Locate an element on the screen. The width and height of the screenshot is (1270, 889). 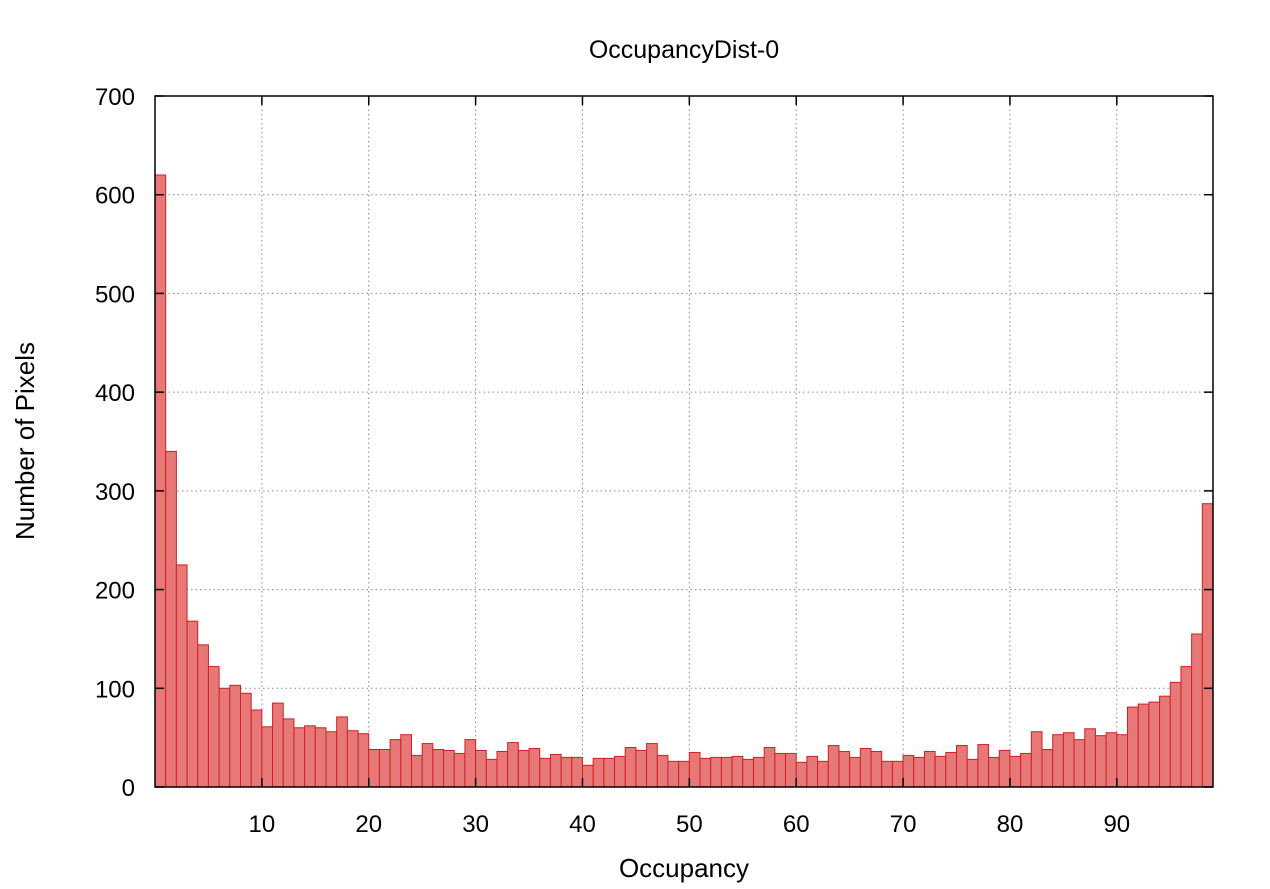
y-axis-title: Number of Pixels is located at coordinates (25, 441).